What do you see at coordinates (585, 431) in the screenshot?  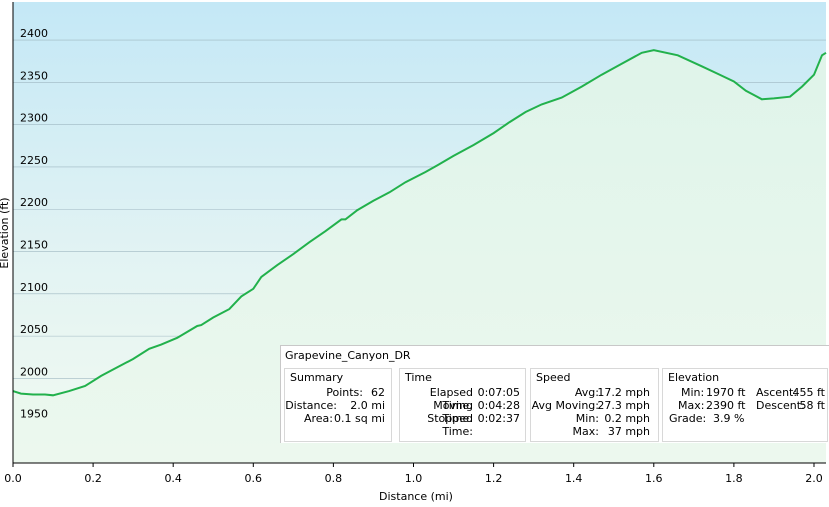 I see `max-speed-label: Max:` at bounding box center [585, 431].